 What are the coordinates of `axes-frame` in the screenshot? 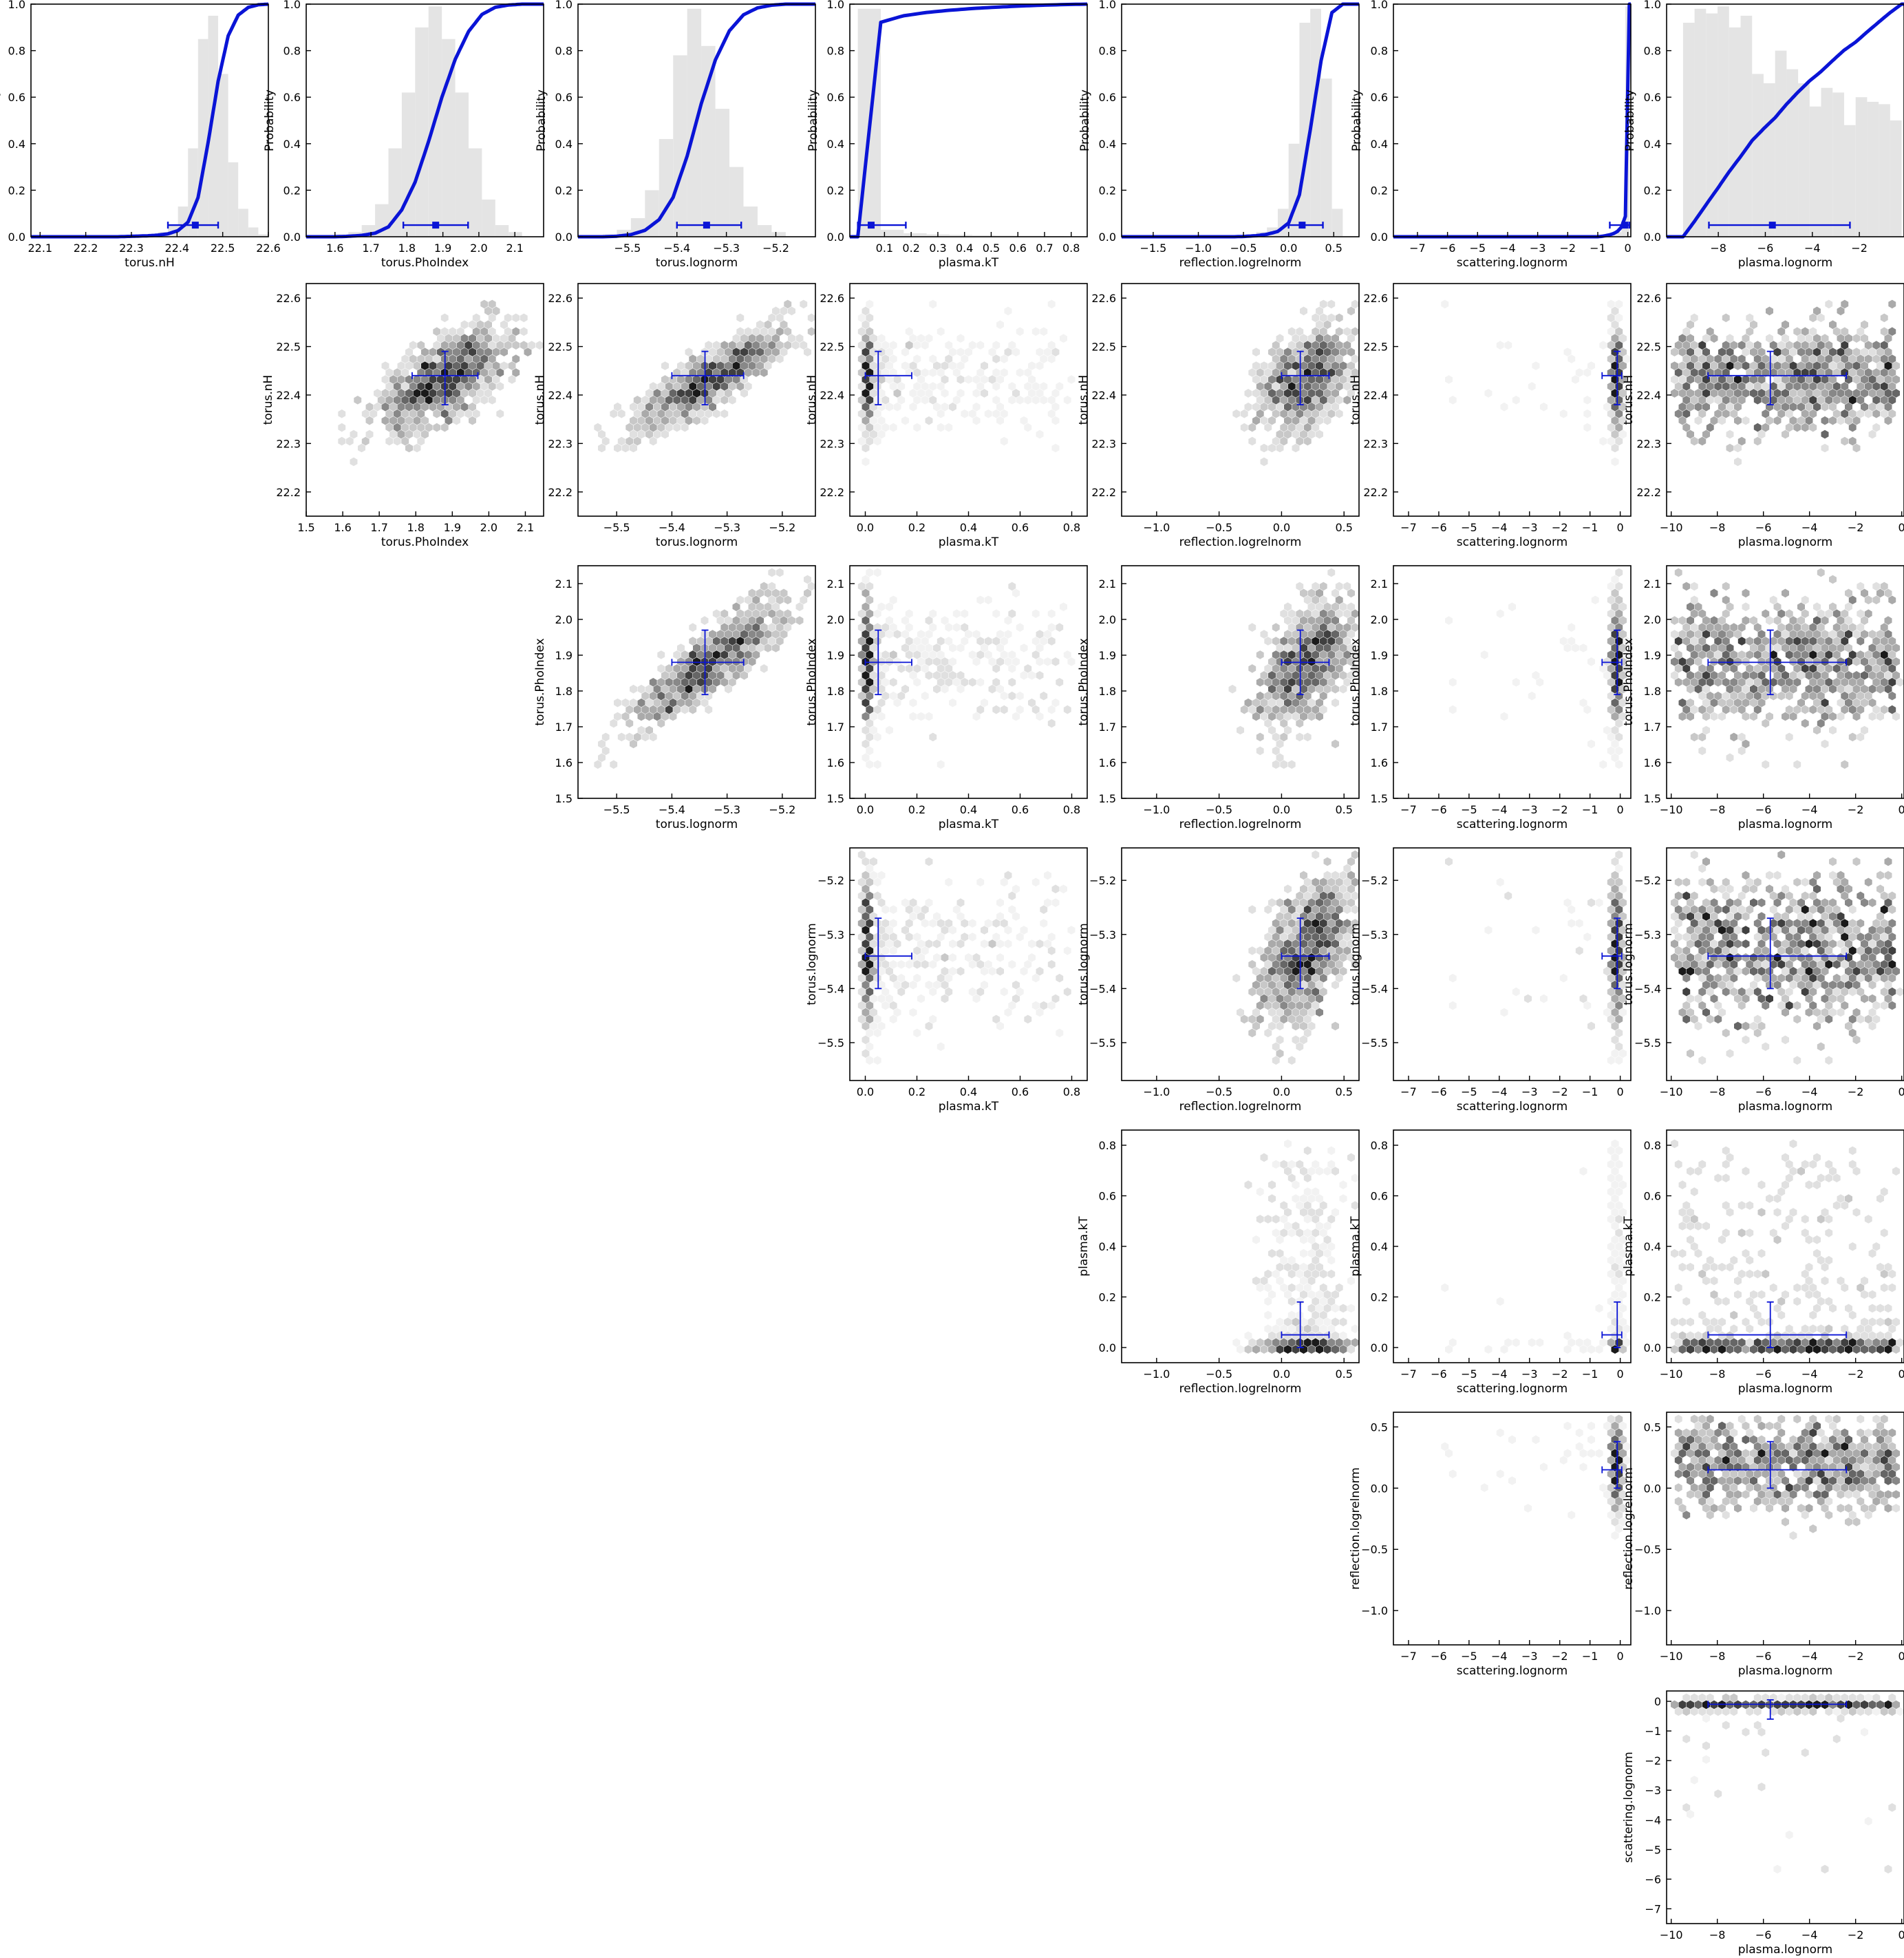 It's located at (1240, 682).